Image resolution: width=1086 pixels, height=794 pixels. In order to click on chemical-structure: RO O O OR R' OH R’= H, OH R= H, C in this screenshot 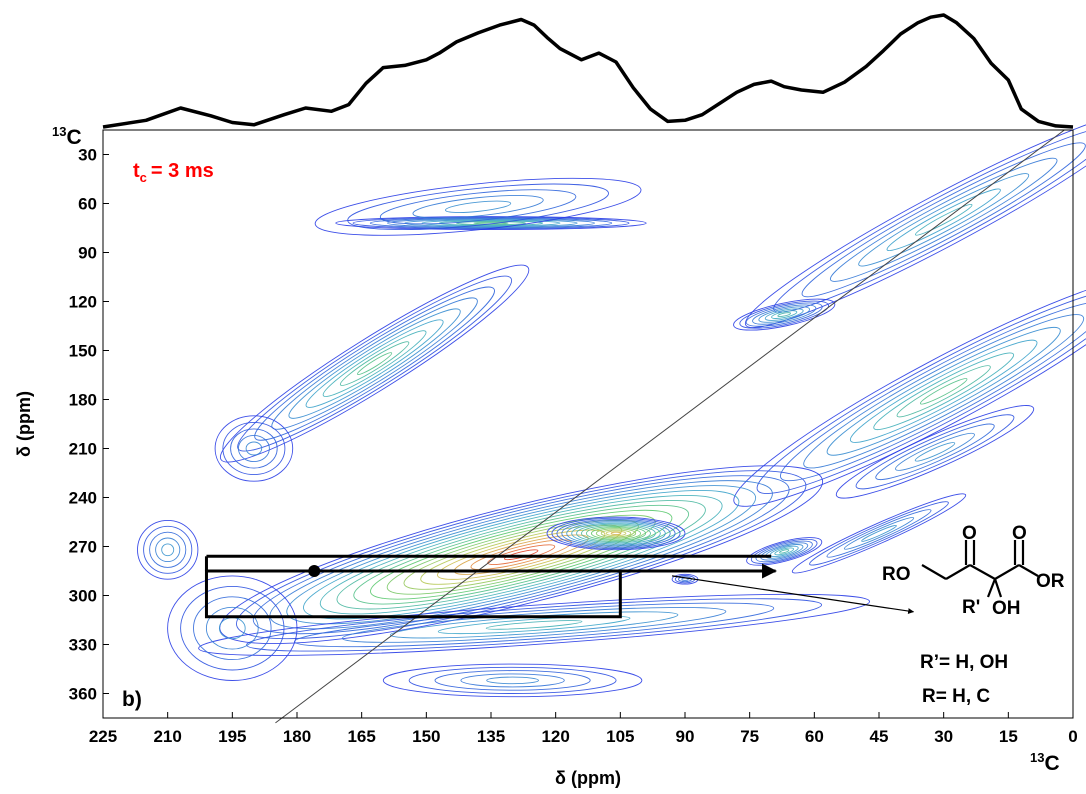, I will do `click(973, 615)`.